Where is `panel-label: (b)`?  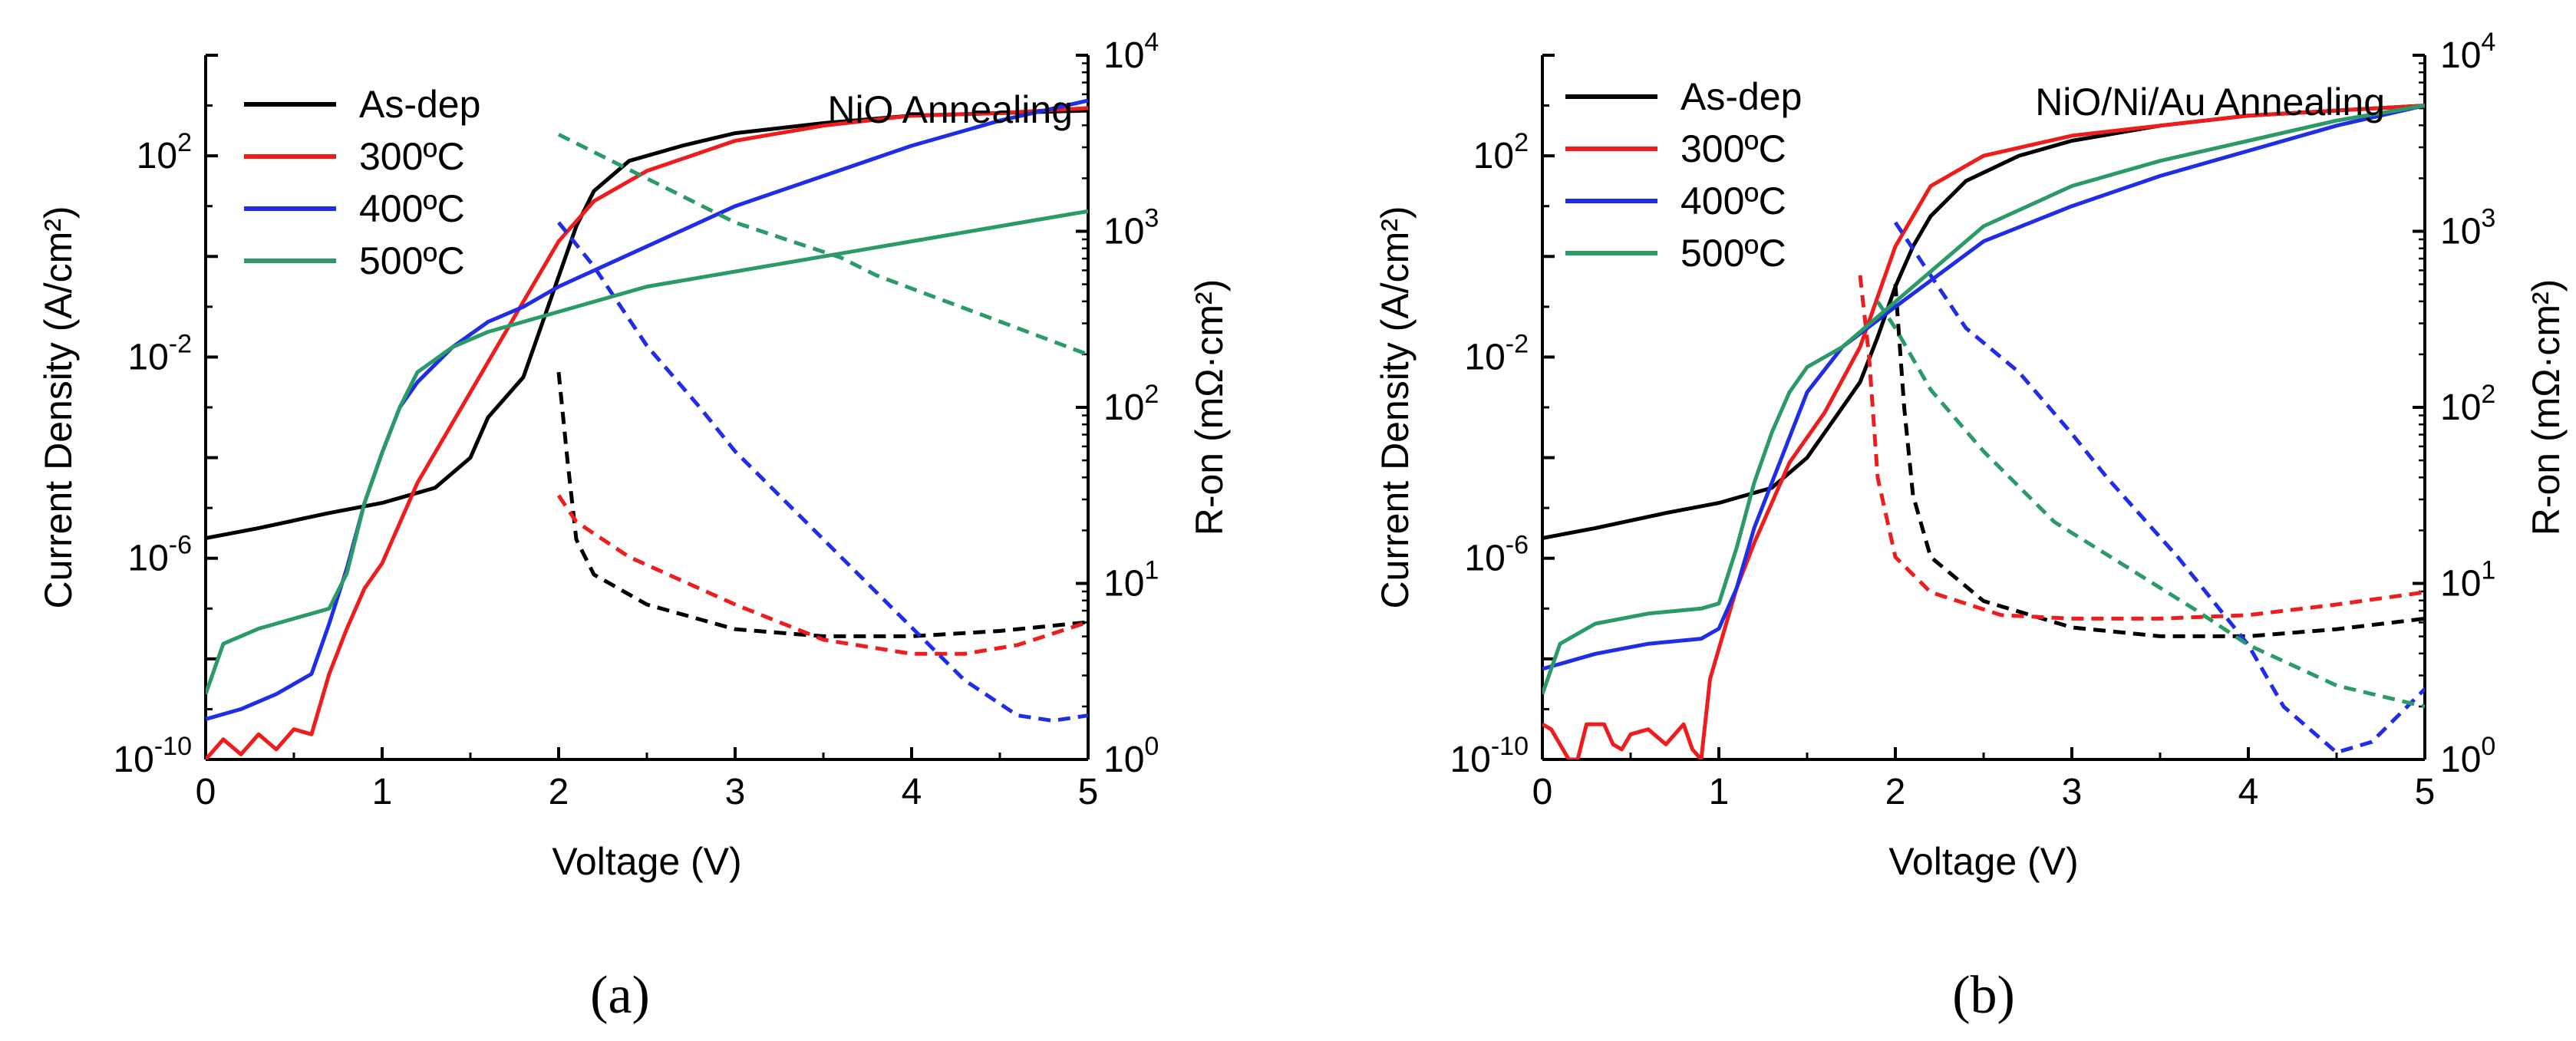 panel-label: (b) is located at coordinates (1983, 995).